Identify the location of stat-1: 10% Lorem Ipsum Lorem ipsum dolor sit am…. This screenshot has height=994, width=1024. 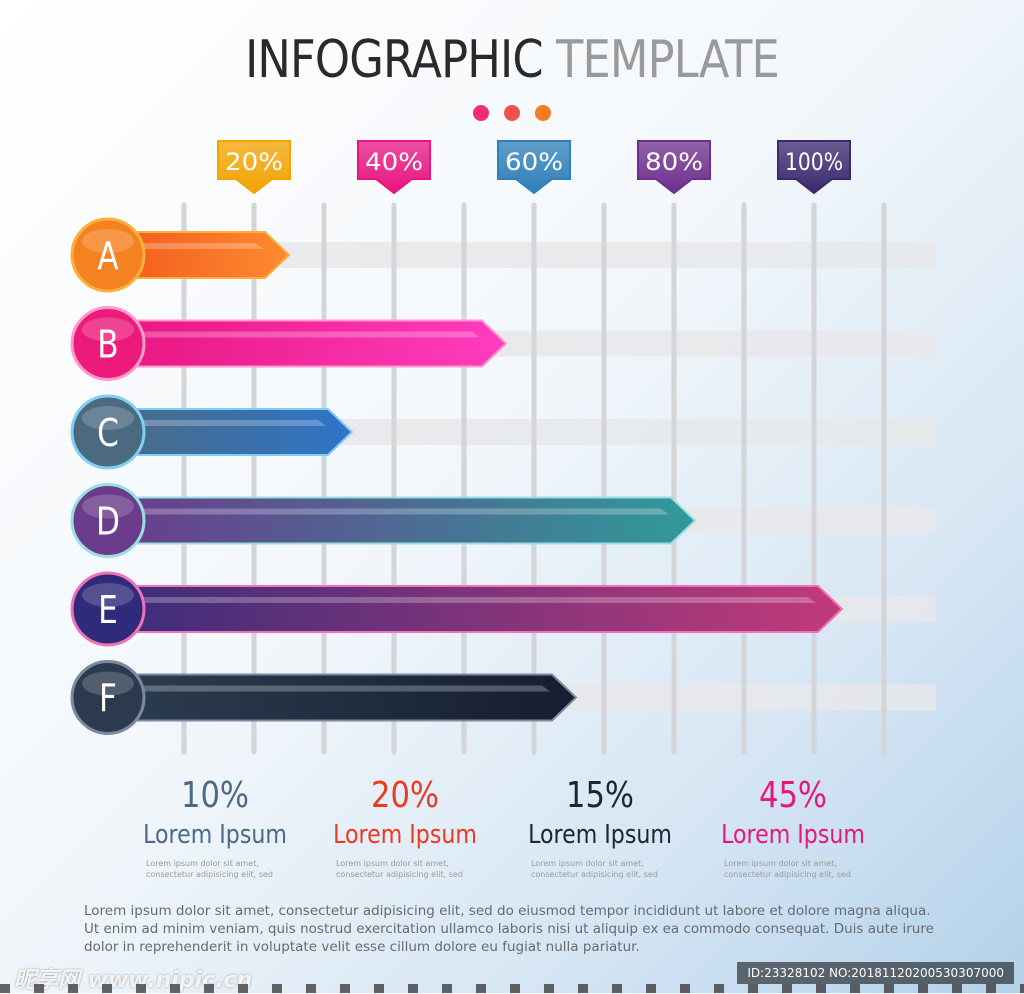
(215, 827).